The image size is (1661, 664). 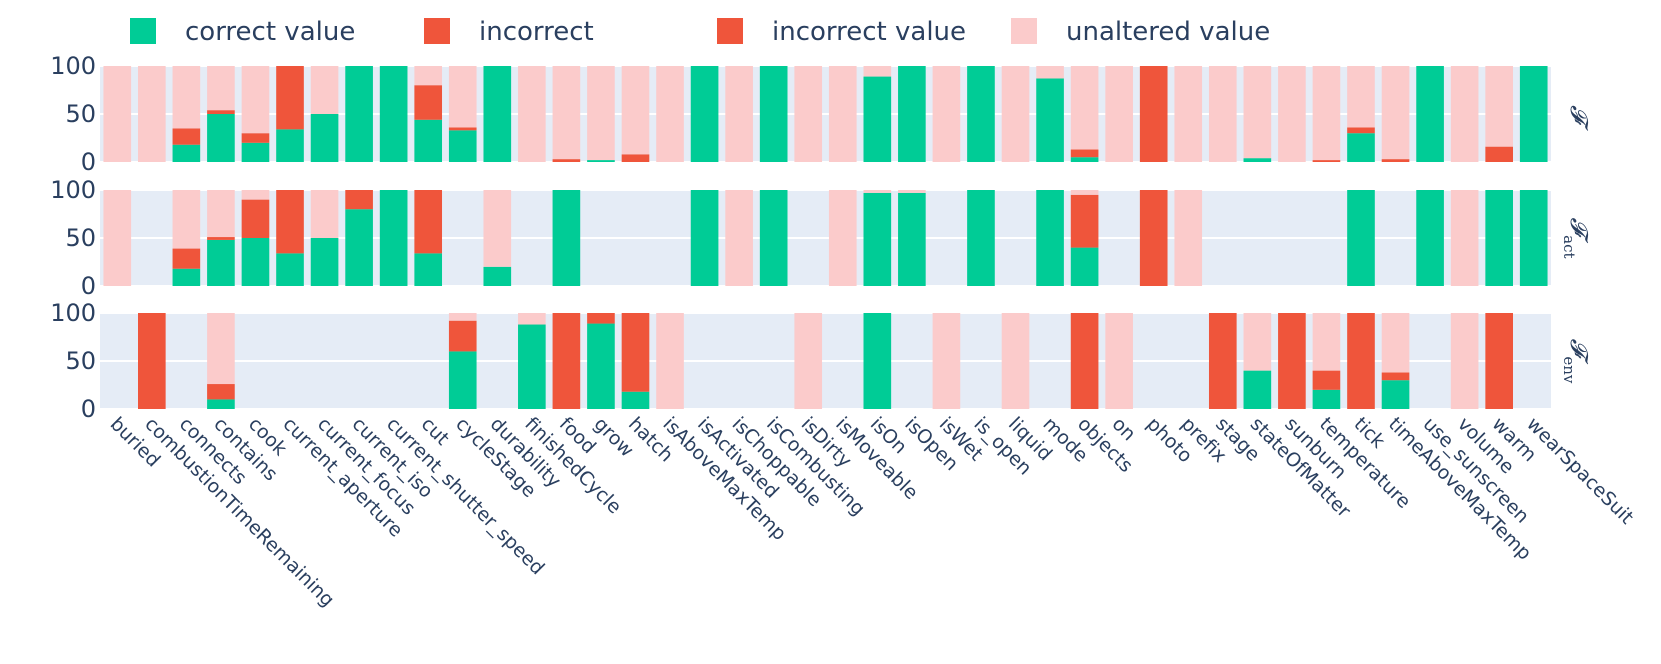 What do you see at coordinates (1084, 153) in the screenshot?
I see `bar-1-objects-incorrect` at bounding box center [1084, 153].